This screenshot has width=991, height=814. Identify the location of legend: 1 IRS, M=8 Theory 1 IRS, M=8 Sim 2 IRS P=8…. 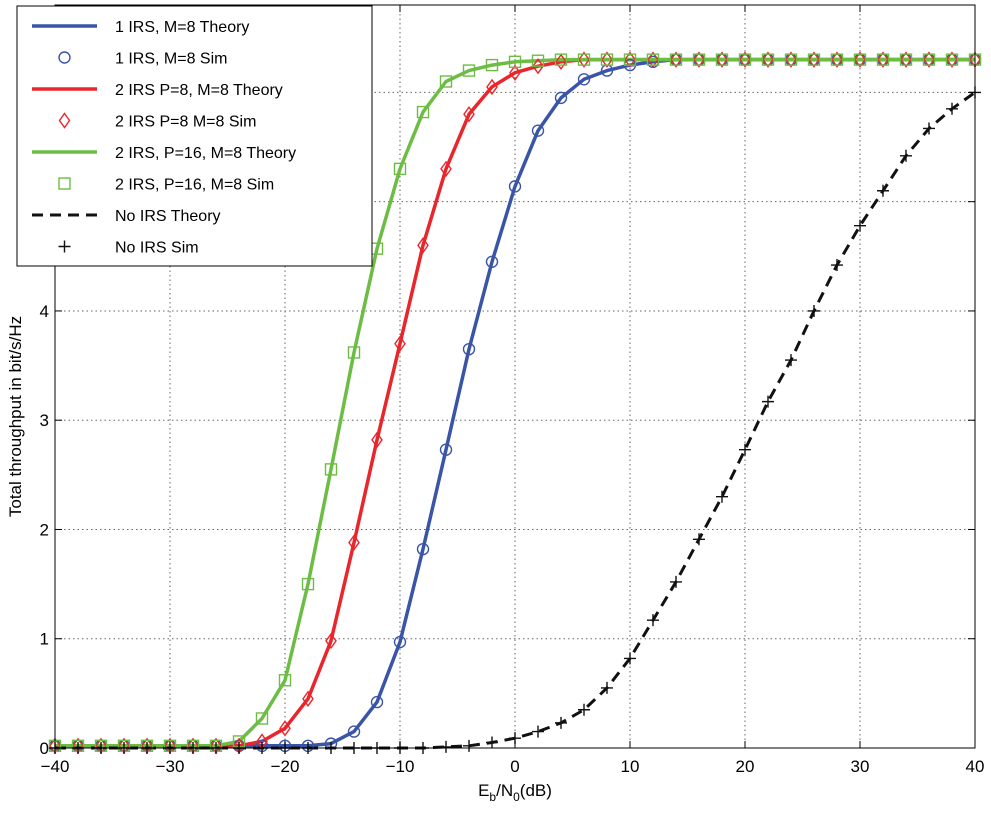
(194, 136).